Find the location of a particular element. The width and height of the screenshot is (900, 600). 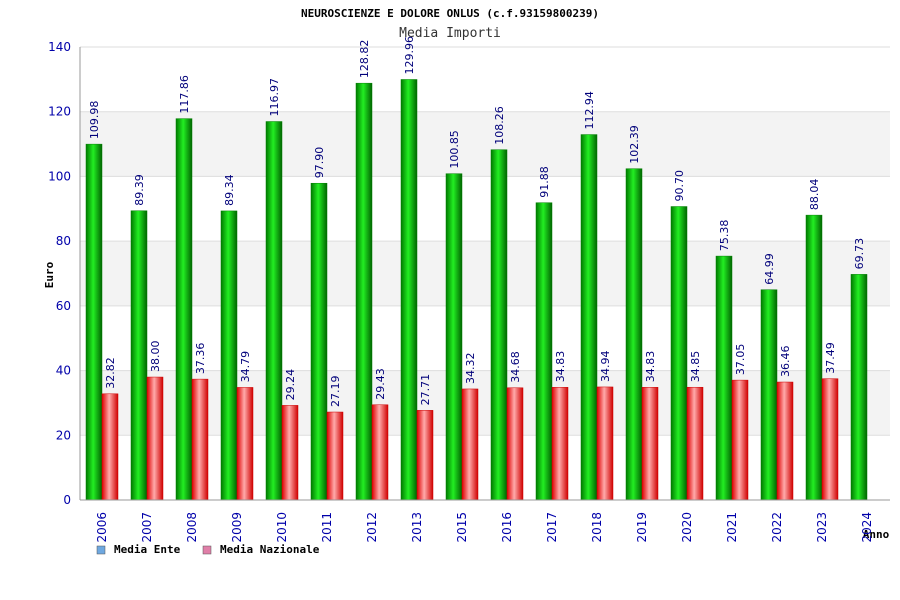

value-label: 100.85 is located at coordinates (454, 149).